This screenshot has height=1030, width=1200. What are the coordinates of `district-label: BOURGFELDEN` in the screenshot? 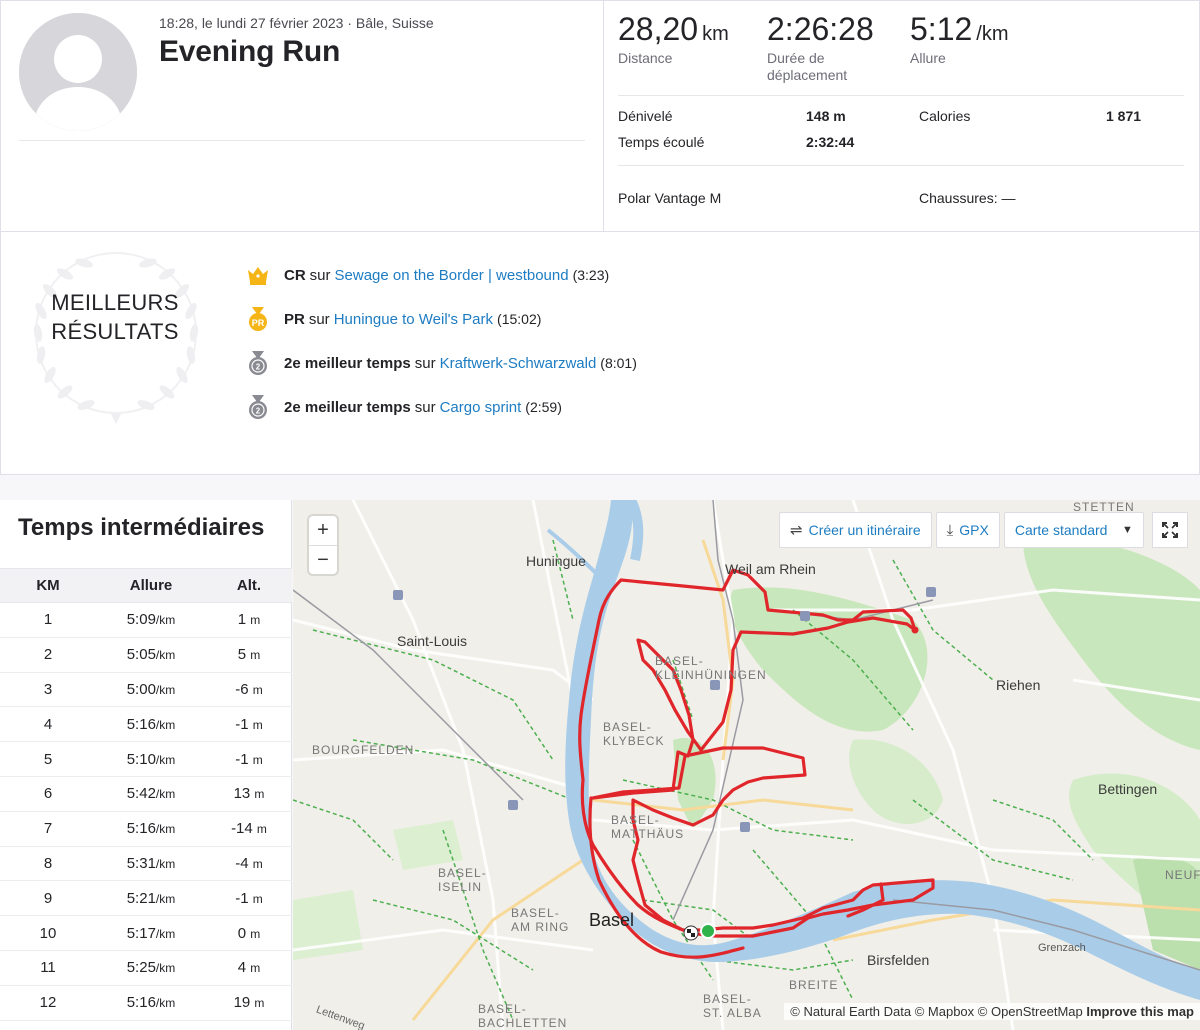 It's located at (363, 750).